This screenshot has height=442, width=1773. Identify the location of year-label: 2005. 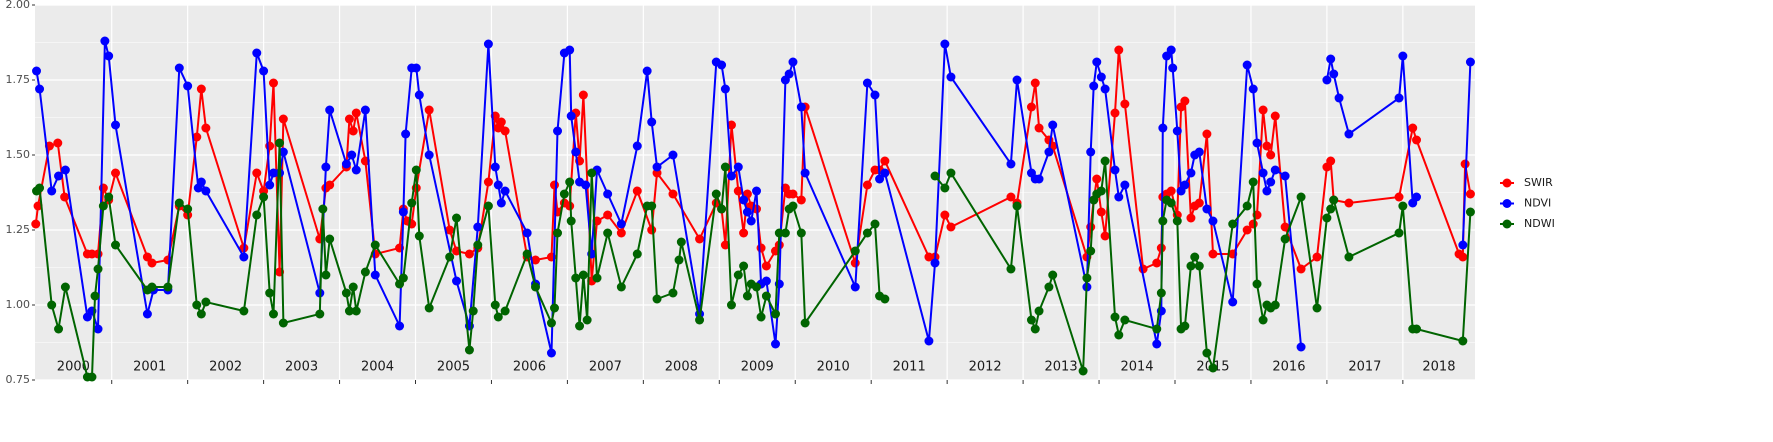
(453, 367).